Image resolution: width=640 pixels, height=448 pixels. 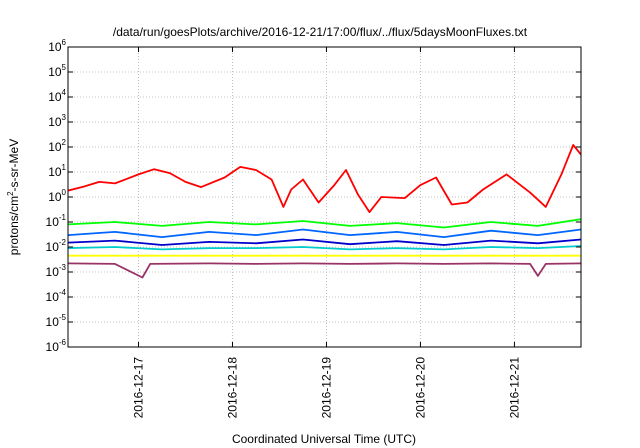 I want to click on x-axis-label: Coordinated Universal Time (UTC), so click(x=324, y=439).